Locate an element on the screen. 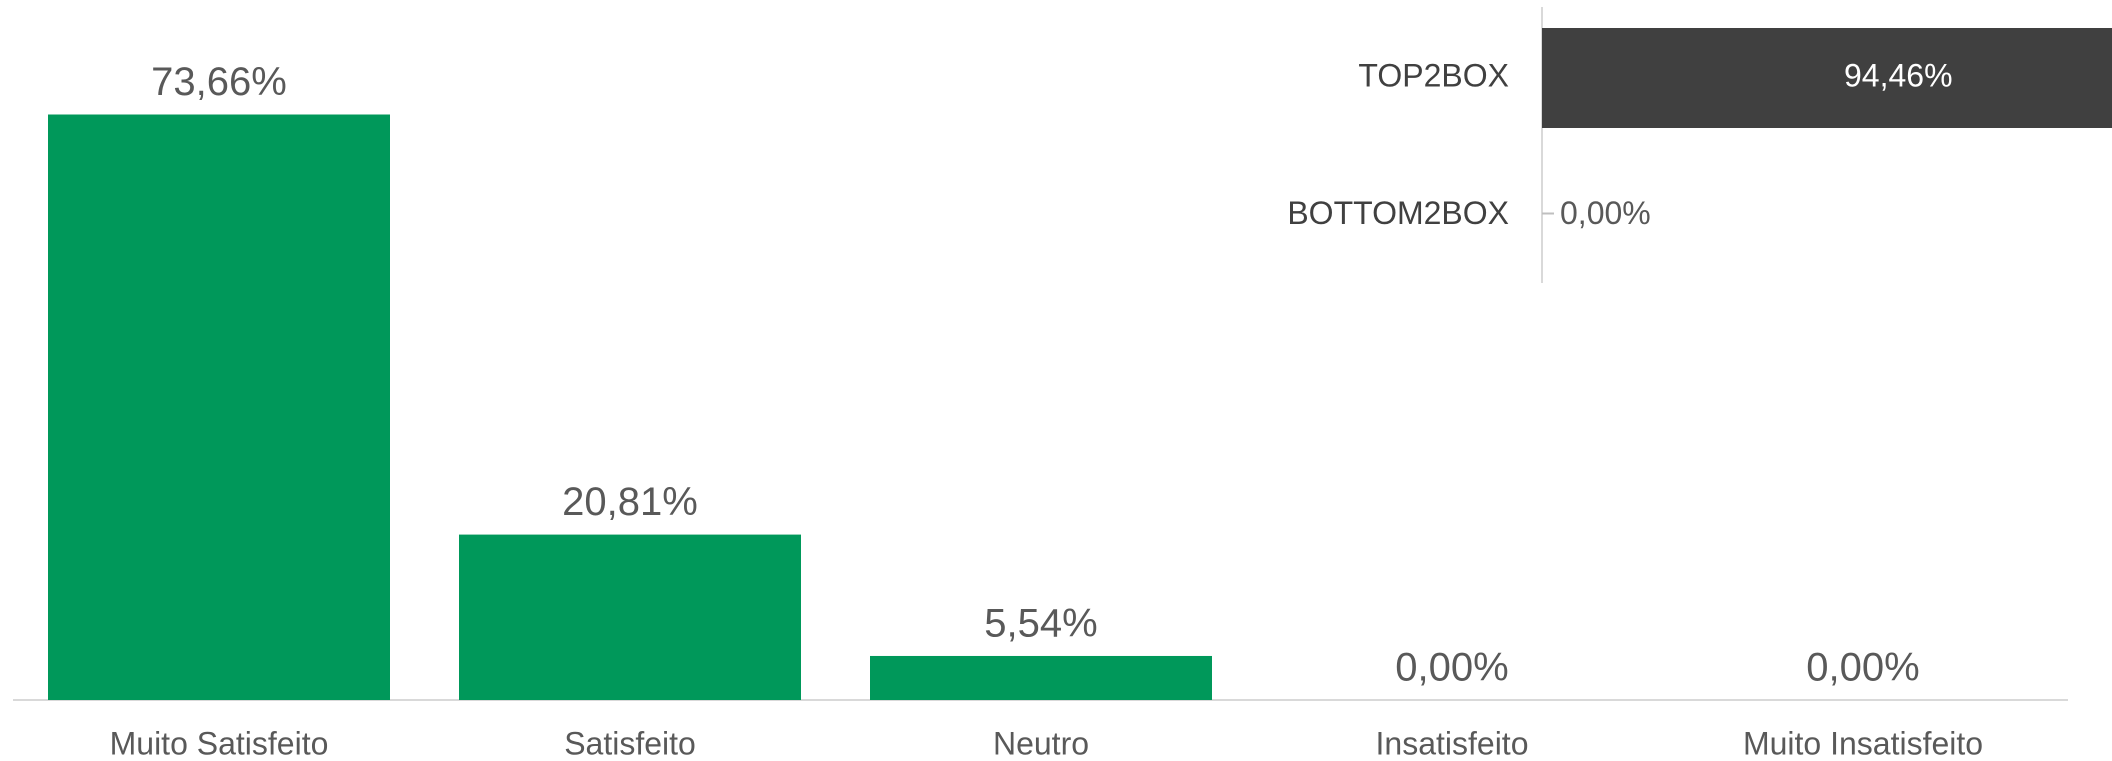 The image size is (2112, 761). data-label: 94,46% is located at coordinates (1898, 75).